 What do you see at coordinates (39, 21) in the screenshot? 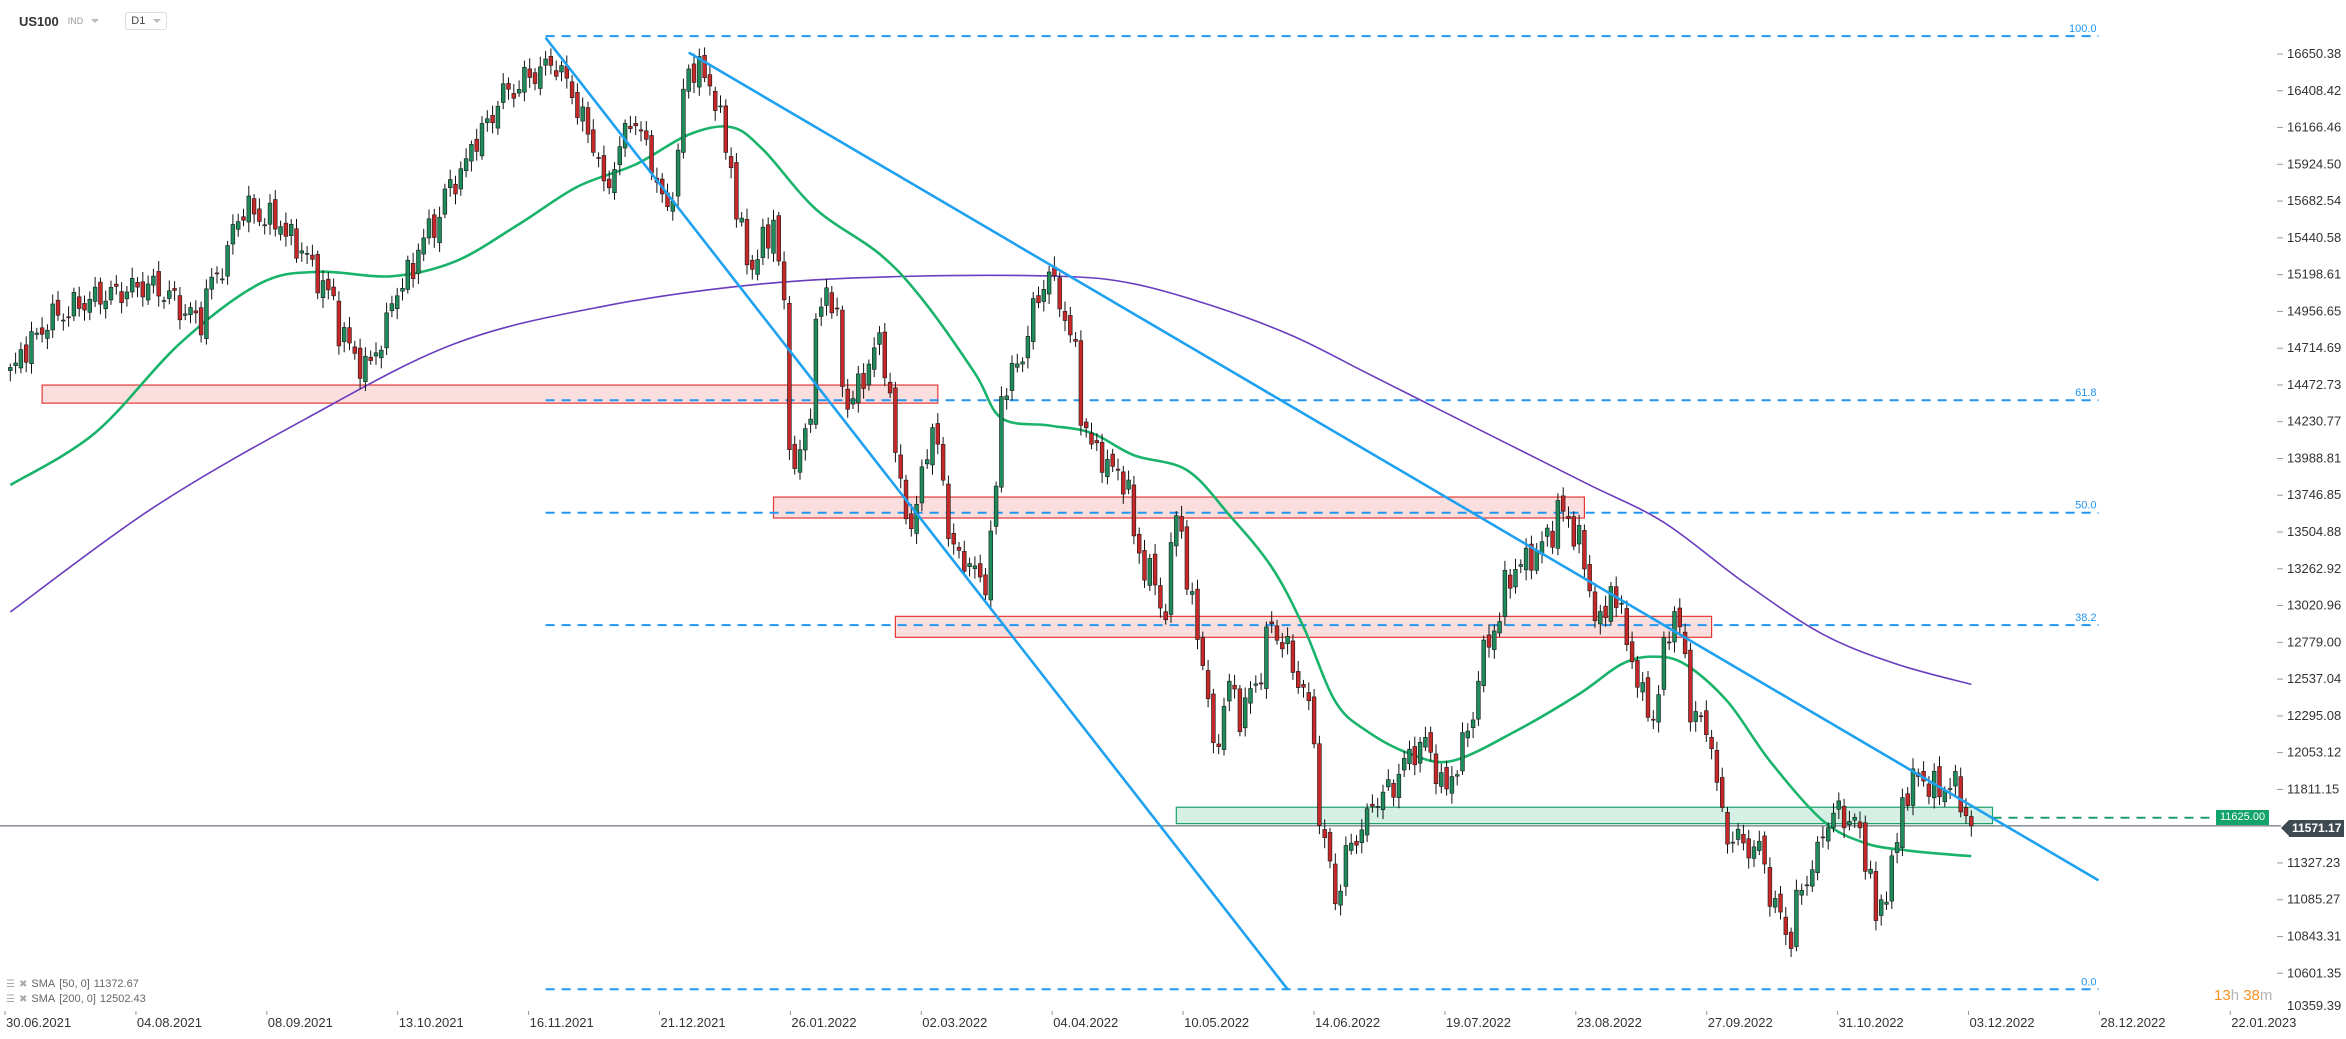
I see `symbol-name: US100` at bounding box center [39, 21].